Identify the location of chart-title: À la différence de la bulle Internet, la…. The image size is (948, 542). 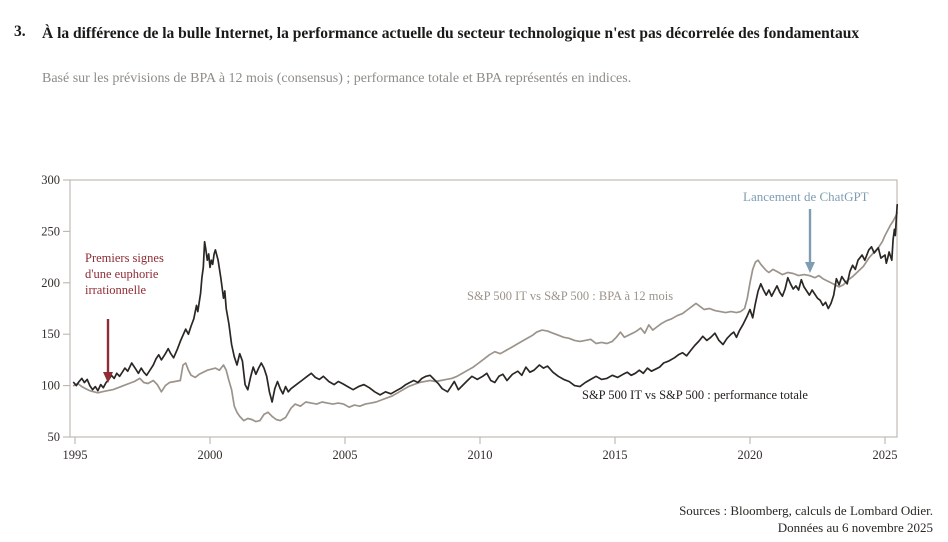
(451, 33).